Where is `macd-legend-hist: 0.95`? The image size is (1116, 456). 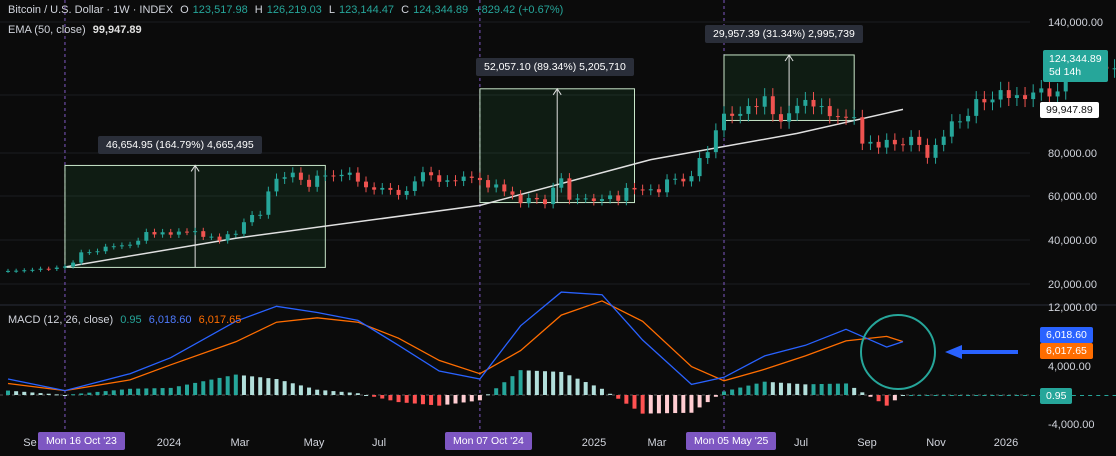
macd-legend-hist: 0.95 is located at coordinates (131, 320).